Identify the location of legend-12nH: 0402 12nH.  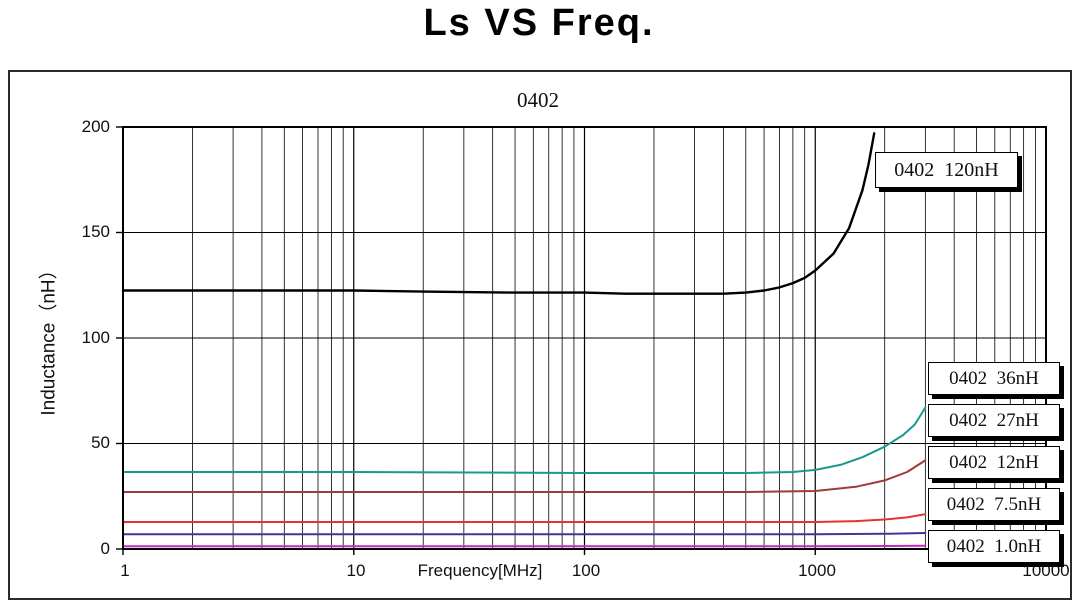
(994, 462).